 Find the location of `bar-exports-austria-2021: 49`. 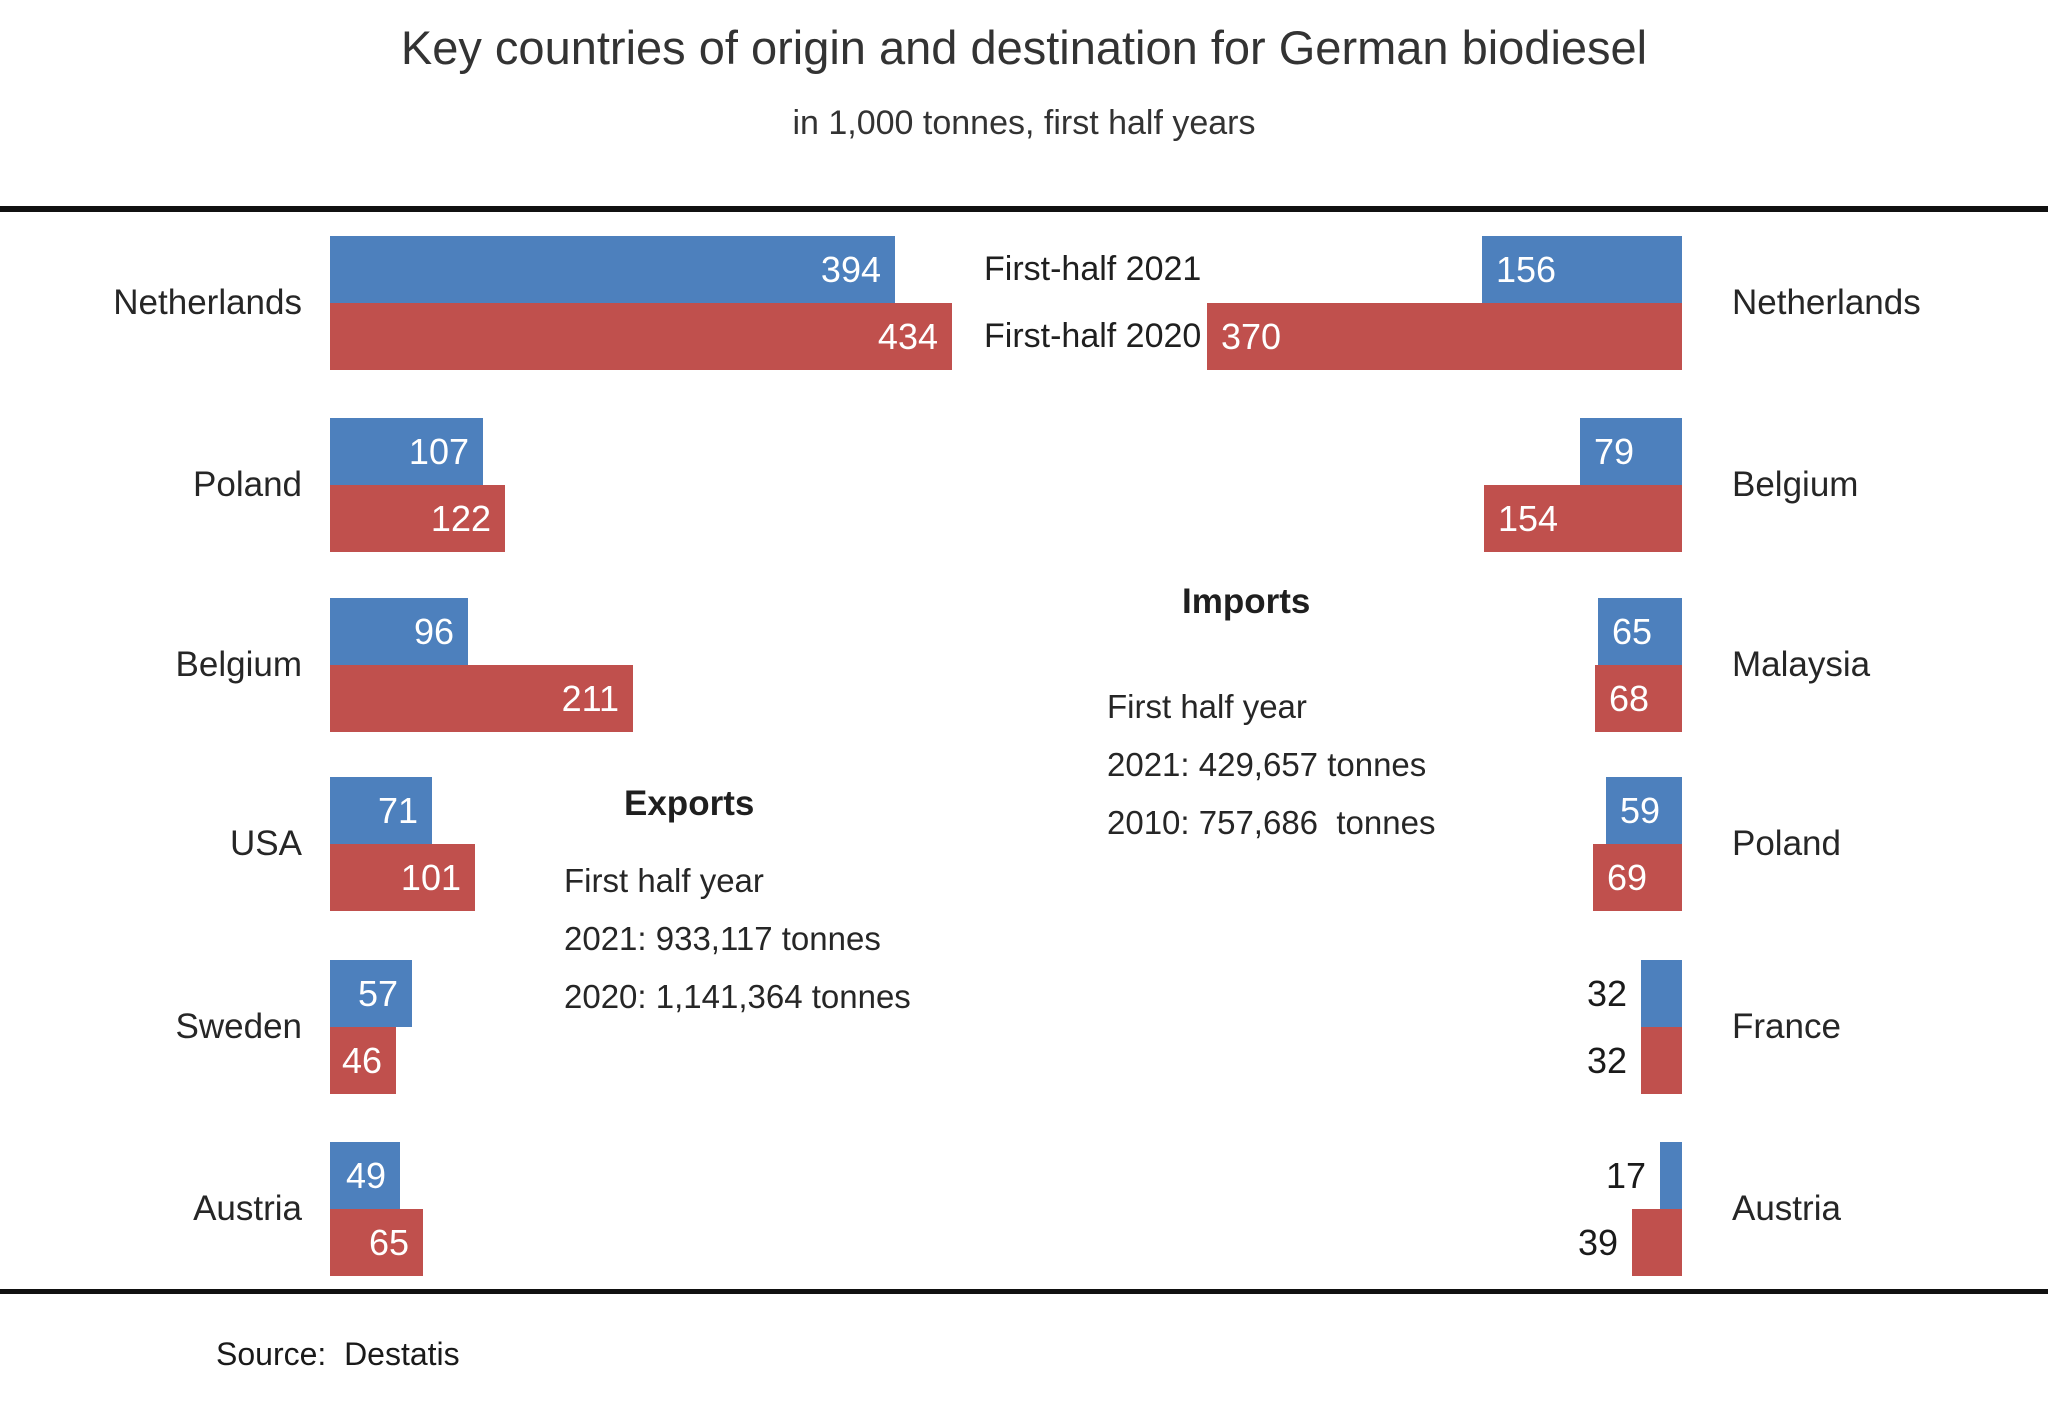

bar-exports-austria-2021: 49 is located at coordinates (365, 1175).